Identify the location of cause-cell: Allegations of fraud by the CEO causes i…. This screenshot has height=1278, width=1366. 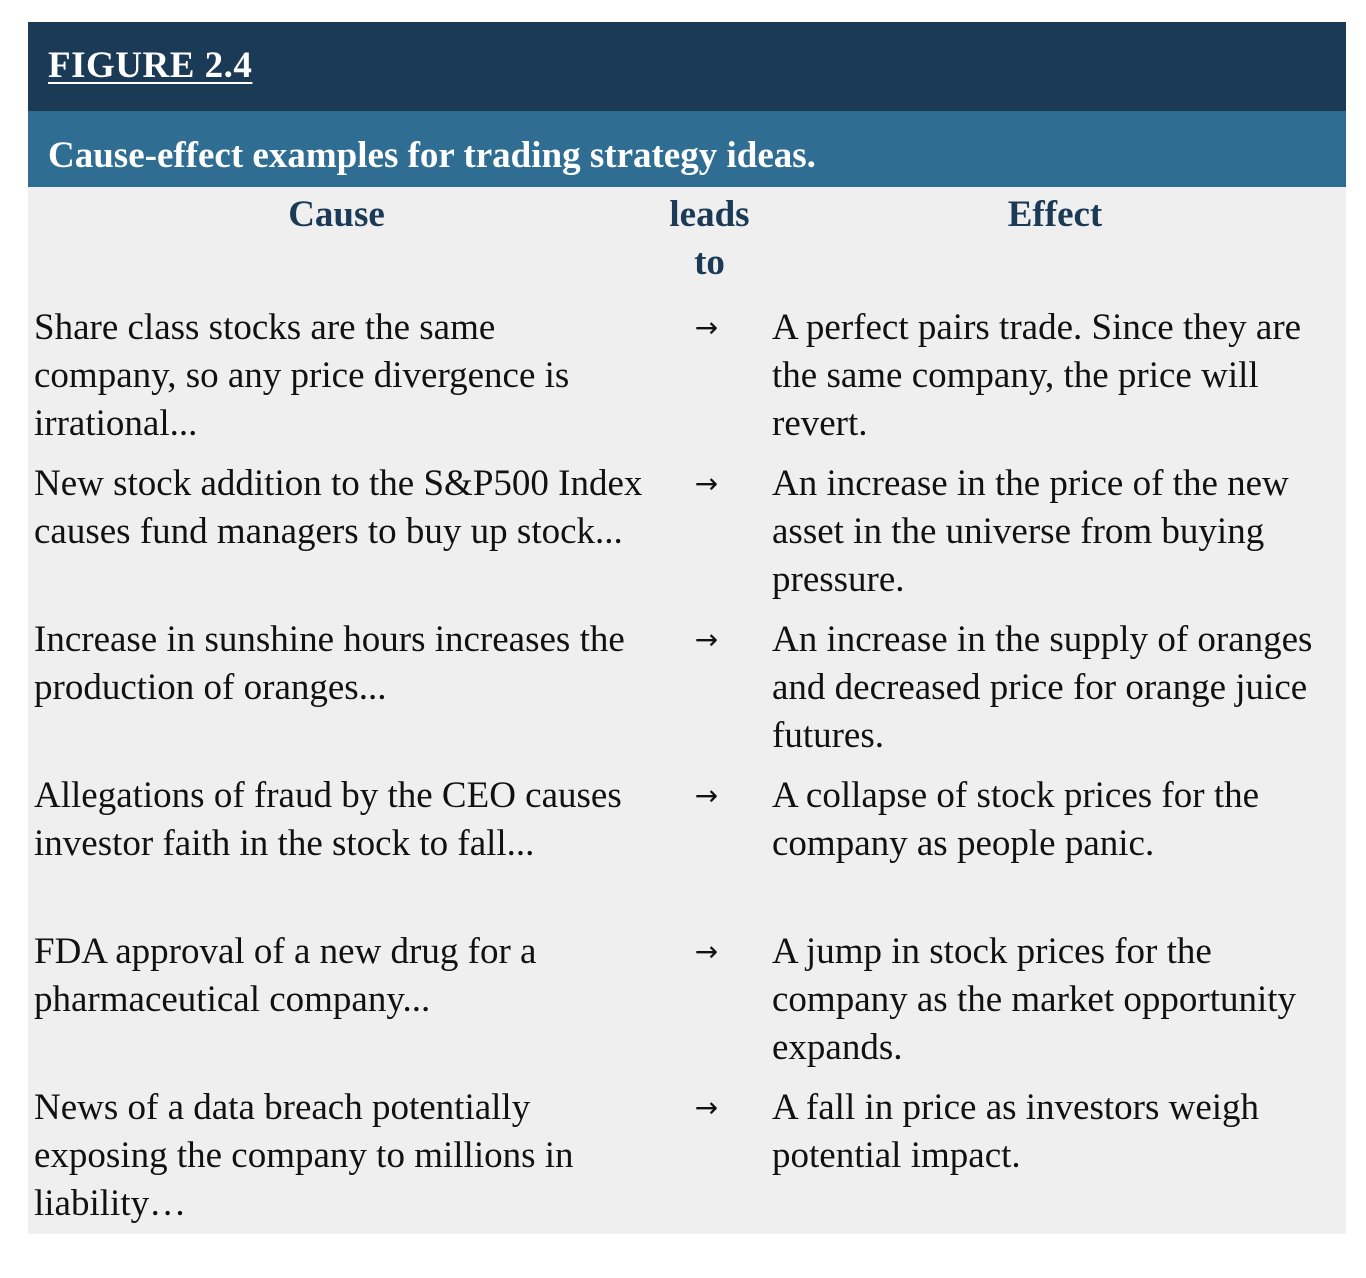
(328, 819).